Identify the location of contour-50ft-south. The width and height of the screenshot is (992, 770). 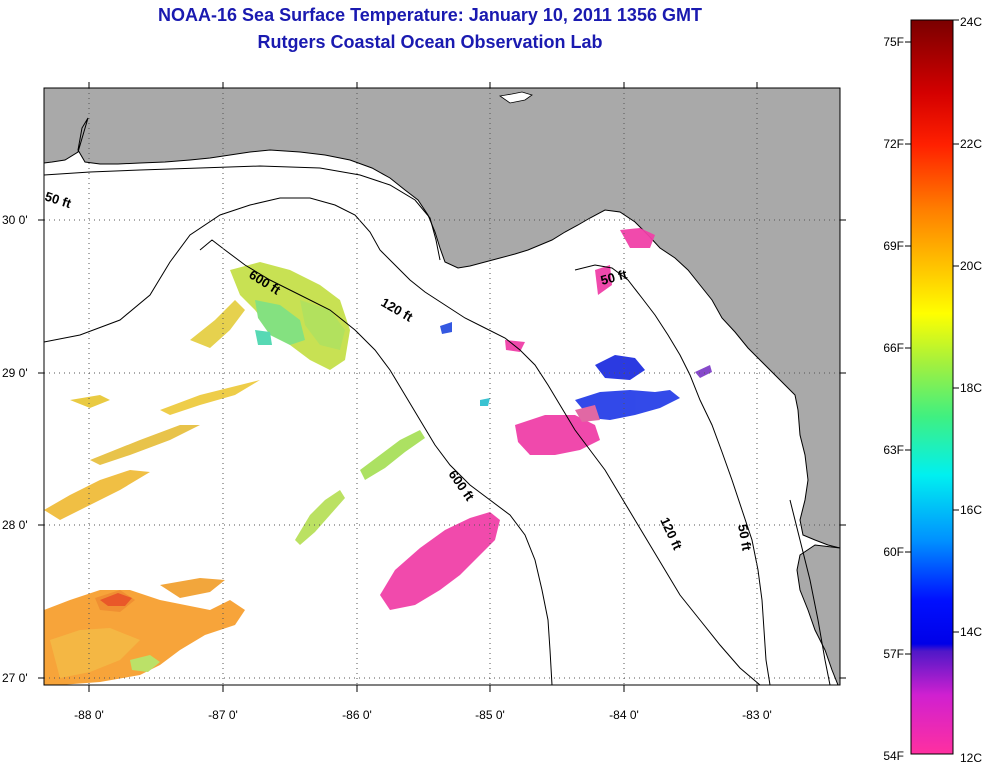
(810, 592).